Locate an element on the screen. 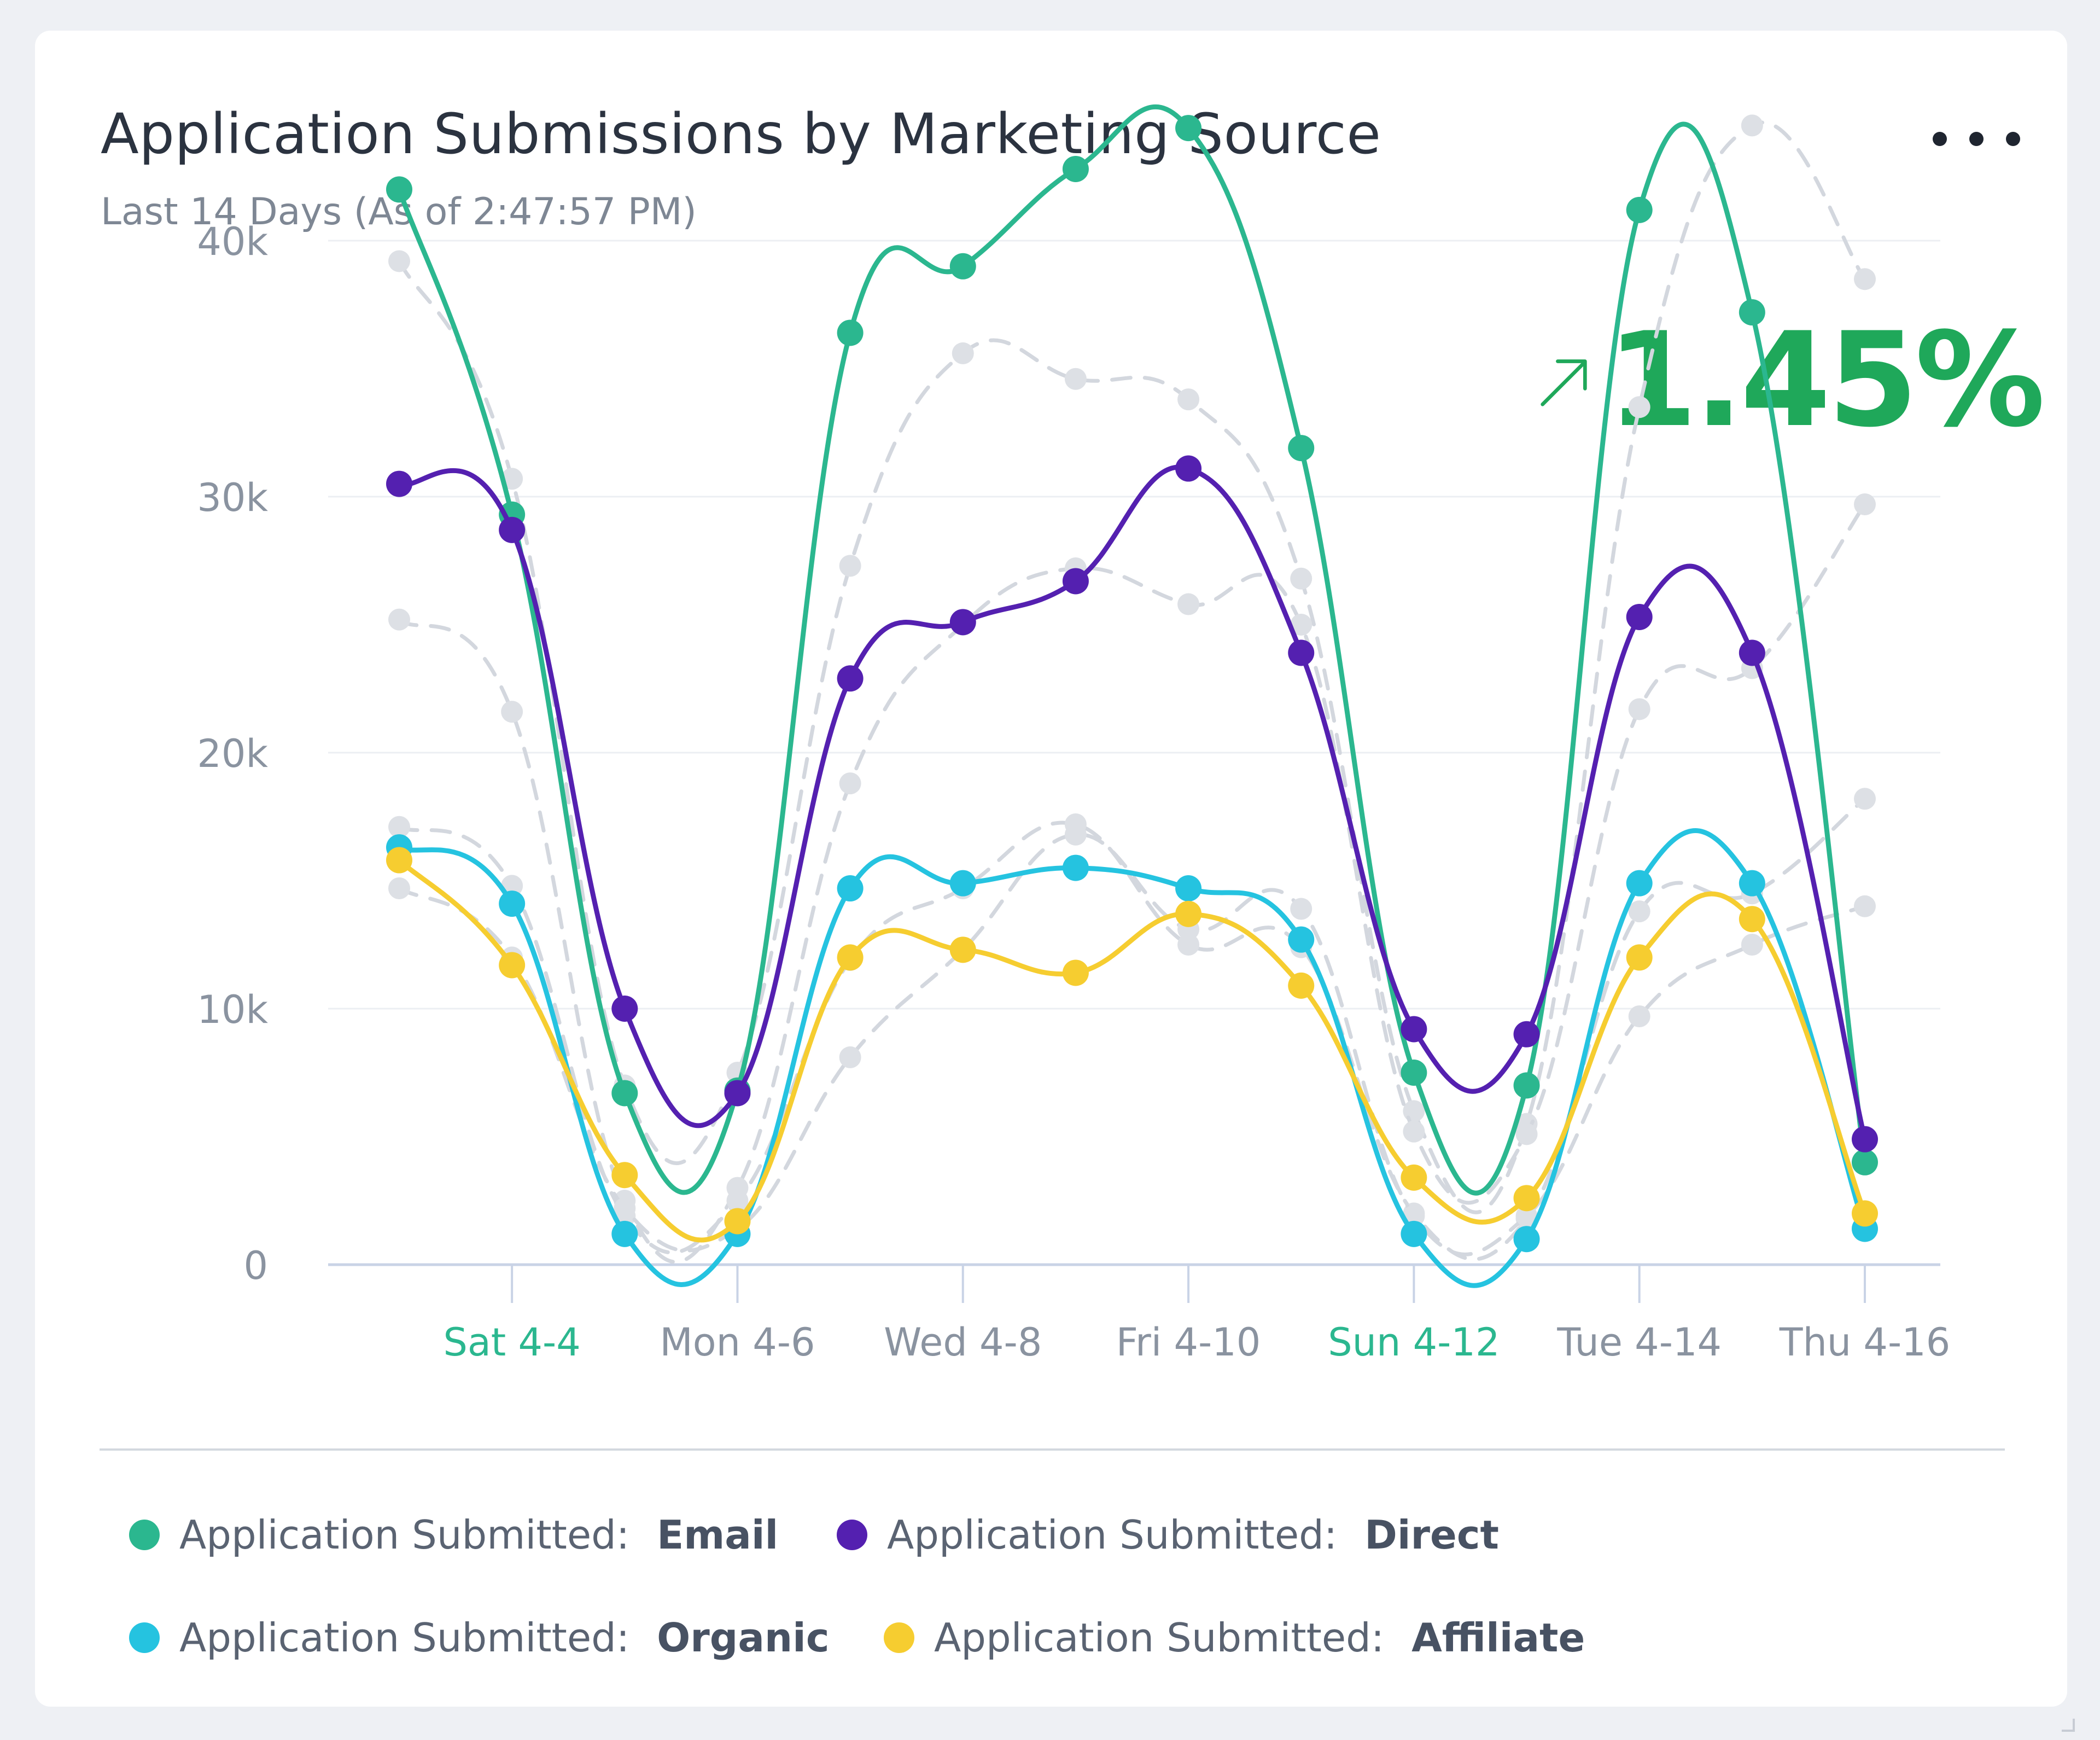 This screenshot has width=2100, height=1740. x-tick-label: Fri 4-10 is located at coordinates (1188, 1342).